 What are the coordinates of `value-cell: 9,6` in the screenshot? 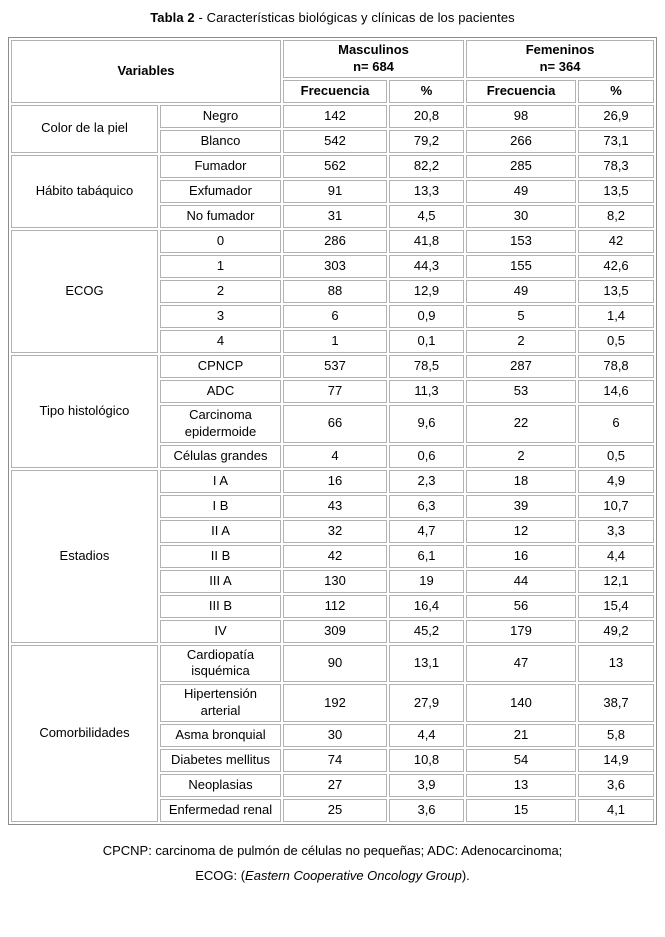 It's located at (427, 423).